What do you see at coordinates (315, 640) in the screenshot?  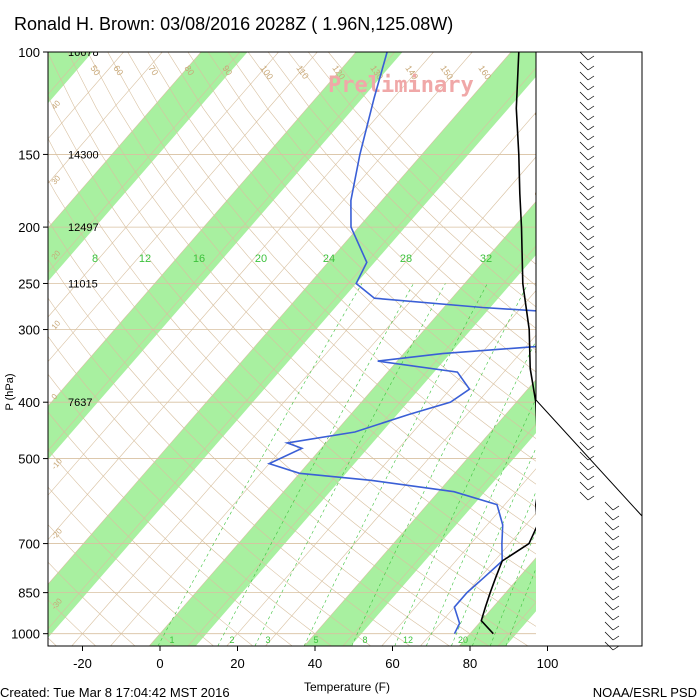 I see `mixing-ratio-bottom-label: 5` at bounding box center [315, 640].